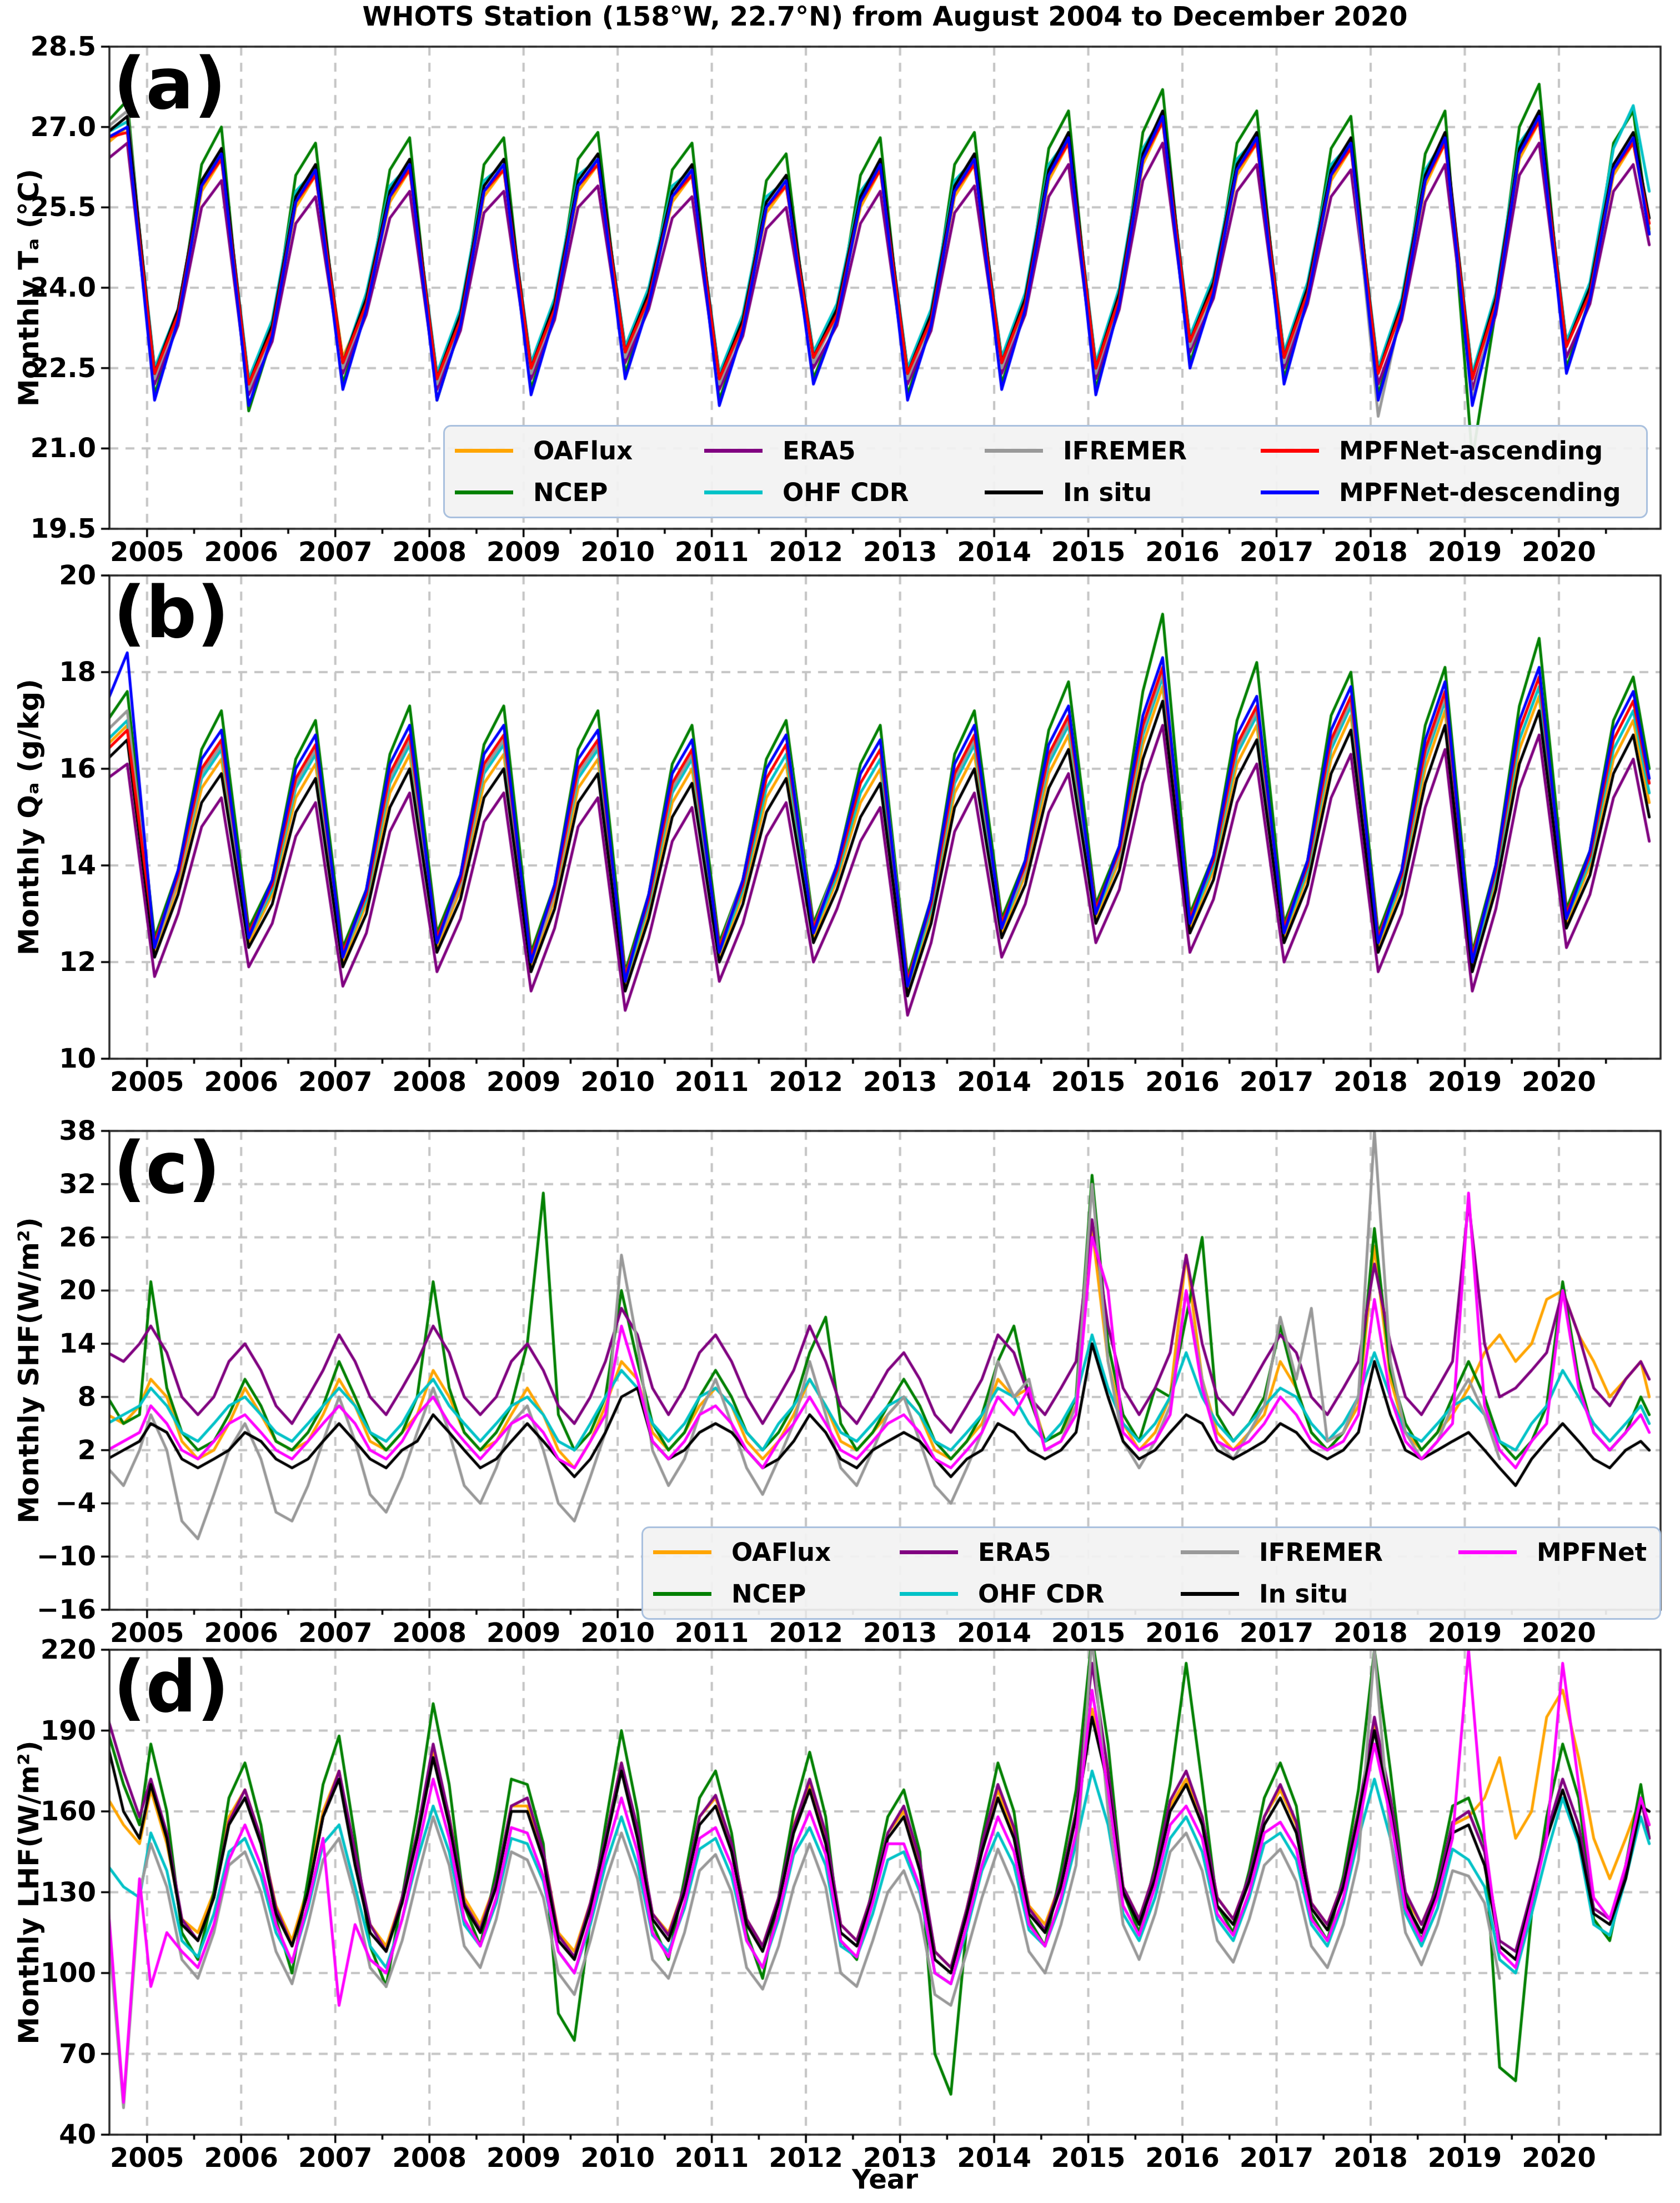  I want to click on y-tick-label: −16, so click(66, 1609).